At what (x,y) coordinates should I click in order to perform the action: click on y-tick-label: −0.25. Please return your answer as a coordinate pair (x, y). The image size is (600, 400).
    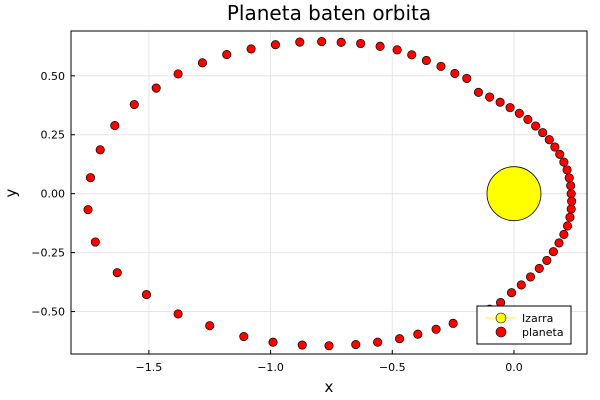
    Looking at the image, I should click on (48, 253).